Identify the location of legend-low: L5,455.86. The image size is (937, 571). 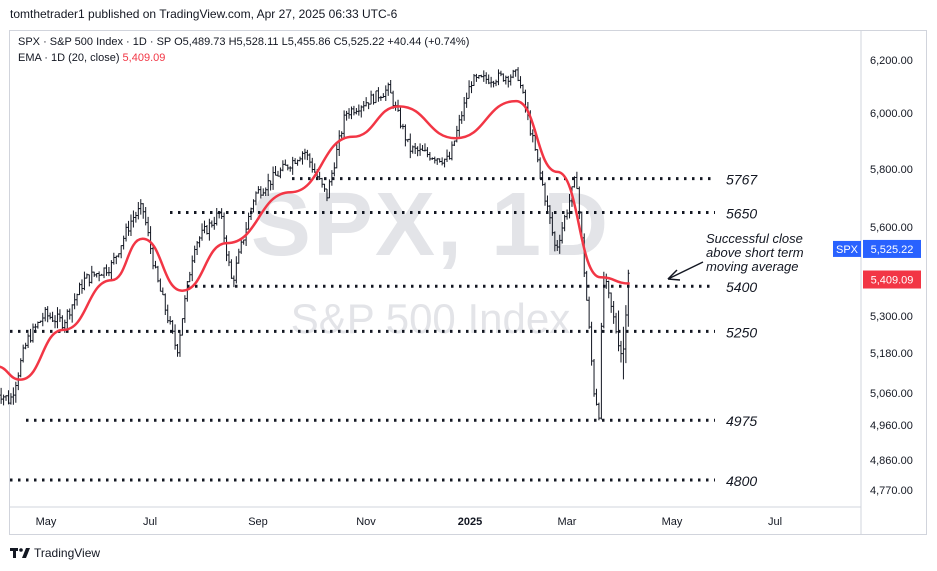
(306, 42).